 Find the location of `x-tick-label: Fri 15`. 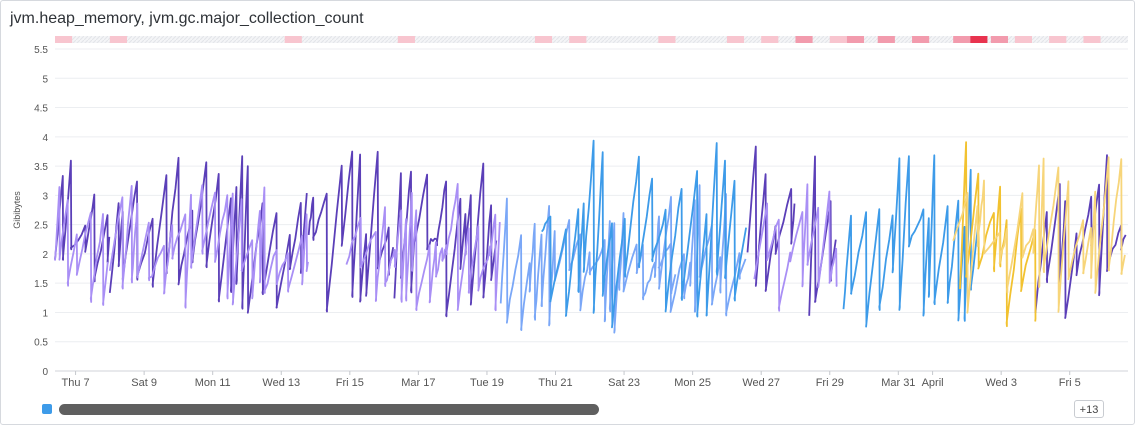

x-tick-label: Fri 15 is located at coordinates (350, 383).